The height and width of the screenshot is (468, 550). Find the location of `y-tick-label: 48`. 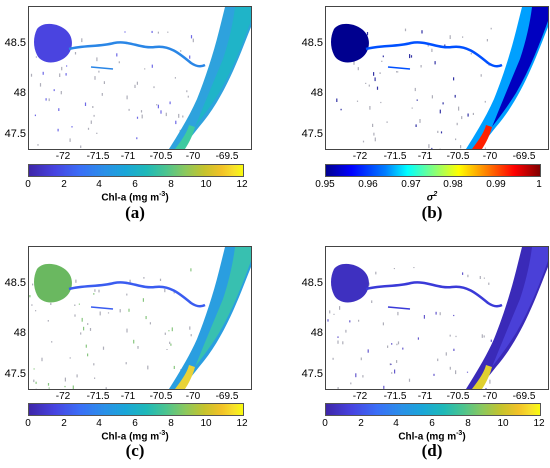

y-tick-label: 48 is located at coordinates (316, 93).